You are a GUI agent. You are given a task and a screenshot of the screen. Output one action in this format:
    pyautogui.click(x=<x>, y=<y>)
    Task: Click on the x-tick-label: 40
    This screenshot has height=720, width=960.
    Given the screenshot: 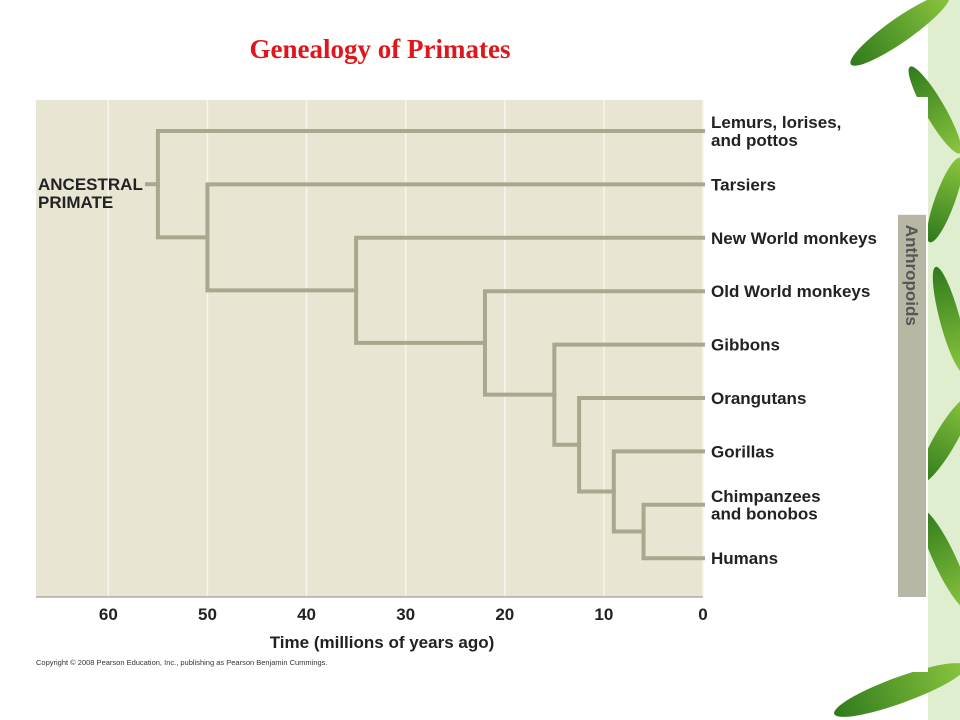 What is the action you would take?
    pyautogui.click(x=306, y=614)
    